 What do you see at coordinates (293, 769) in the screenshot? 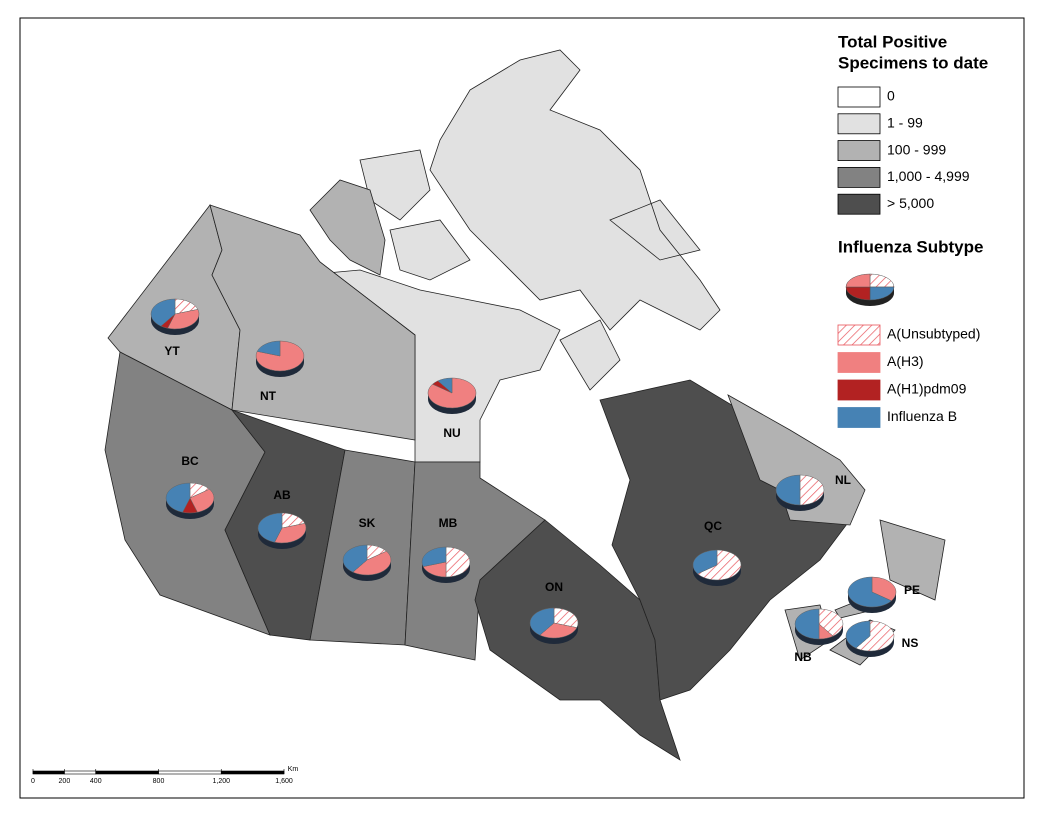
I see `scale-unit: Km` at bounding box center [293, 769].